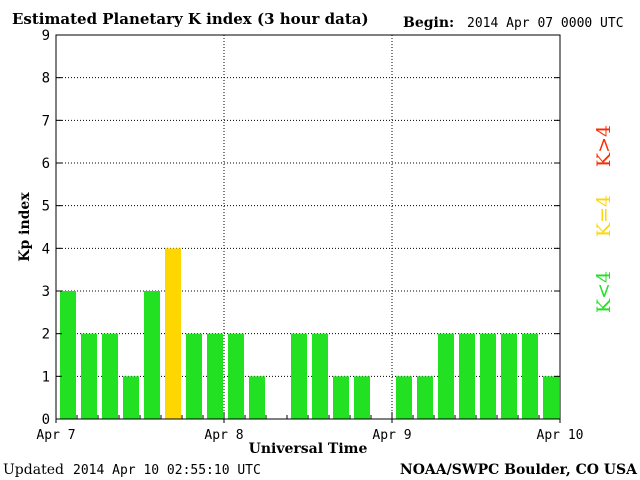 Image resolution: width=640 pixels, height=480 pixels. What do you see at coordinates (167, 470) in the screenshot?
I see `updated-value: 2014 Apr 10 02:55:10 UTC` at bounding box center [167, 470].